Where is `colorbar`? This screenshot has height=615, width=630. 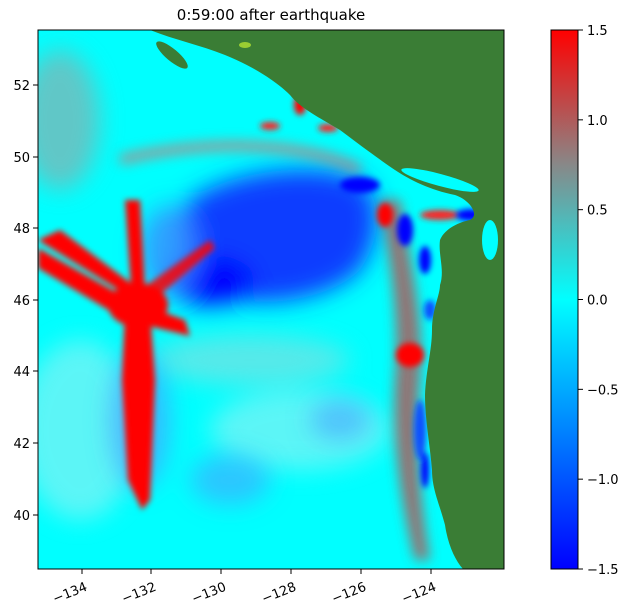
colorbar is located at coordinates (564, 299).